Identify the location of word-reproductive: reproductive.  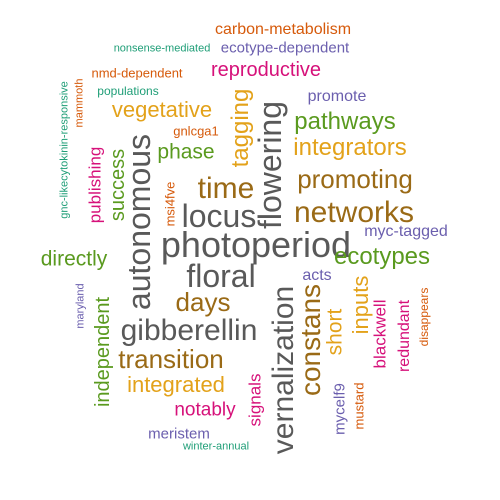
(266, 70).